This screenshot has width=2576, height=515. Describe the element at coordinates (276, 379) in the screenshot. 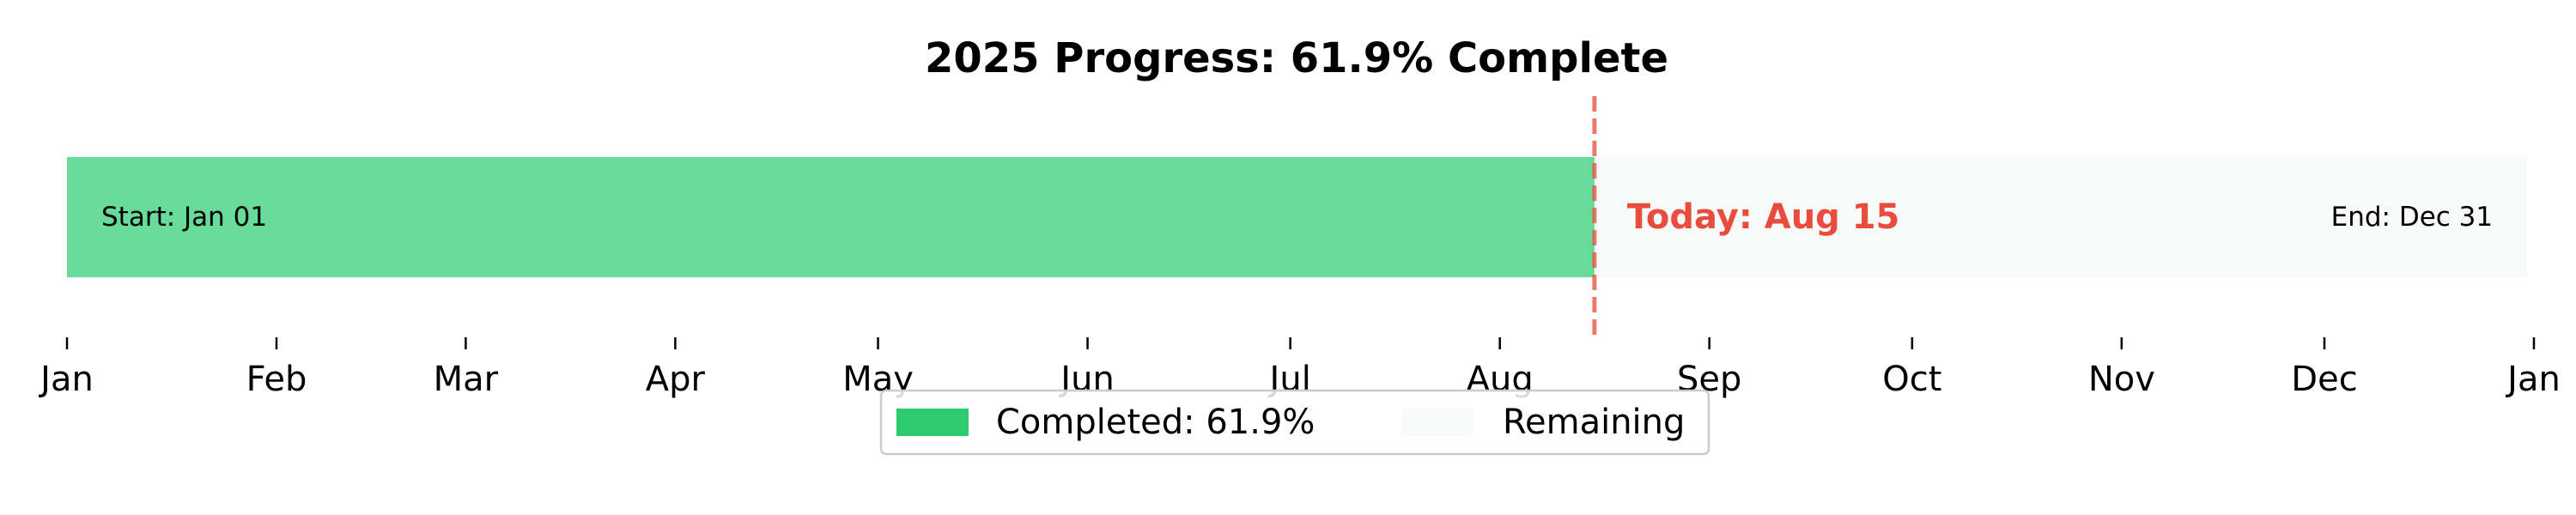

I see `x-tick-label: Feb` at that location.